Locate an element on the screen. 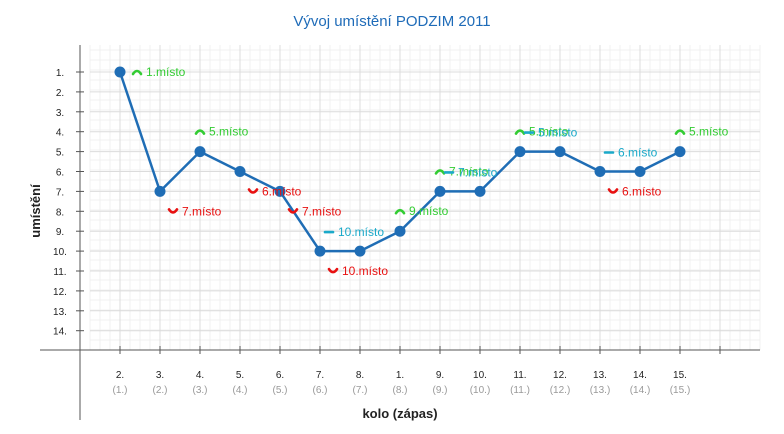 The width and height of the screenshot is (784, 434). y-tick-label: 12. is located at coordinates (60, 292).